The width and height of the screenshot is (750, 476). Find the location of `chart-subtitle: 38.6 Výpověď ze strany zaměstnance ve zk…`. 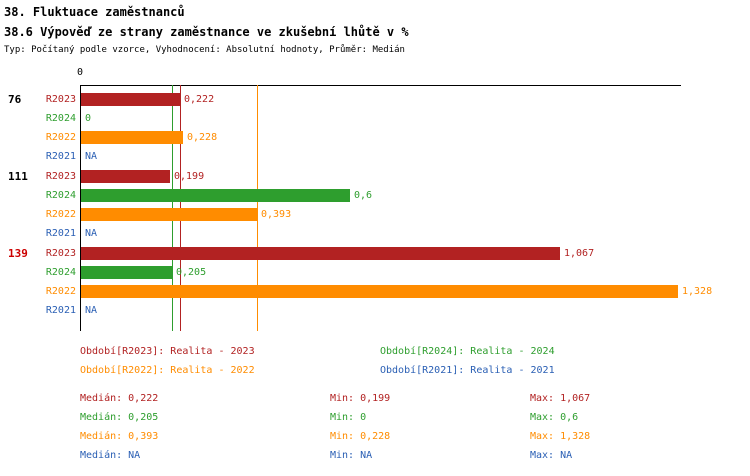

chart-subtitle: 38.6 Výpověď ze strany zaměstnance ve zk… is located at coordinates (206, 32).